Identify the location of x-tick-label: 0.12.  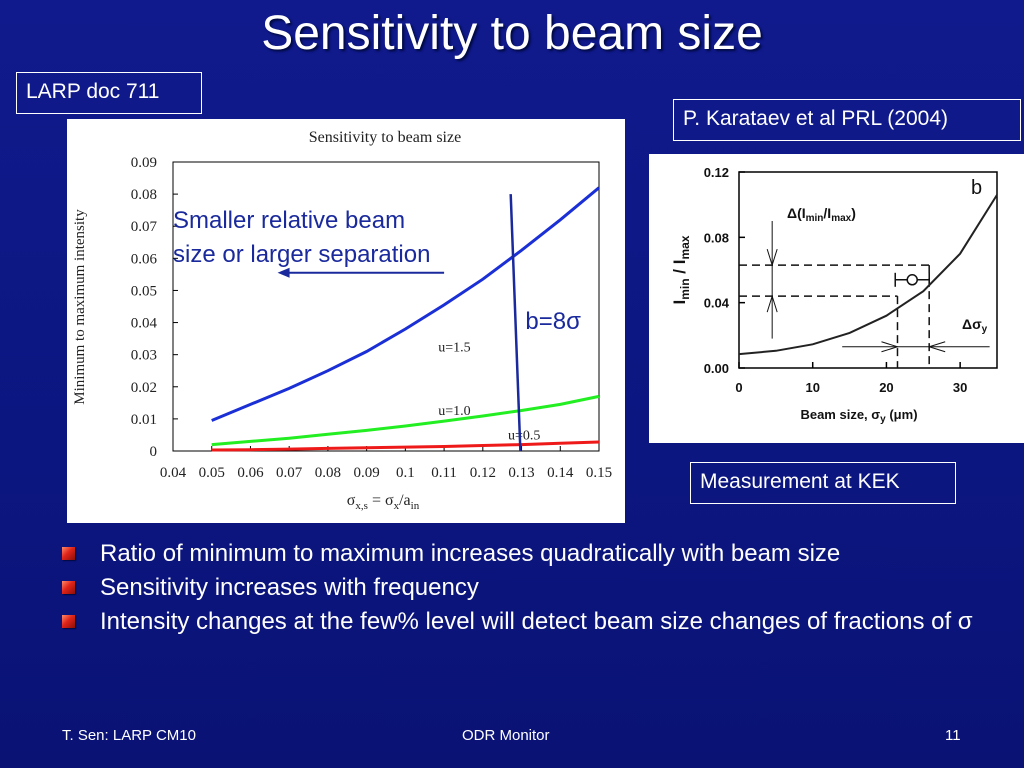
(483, 473).